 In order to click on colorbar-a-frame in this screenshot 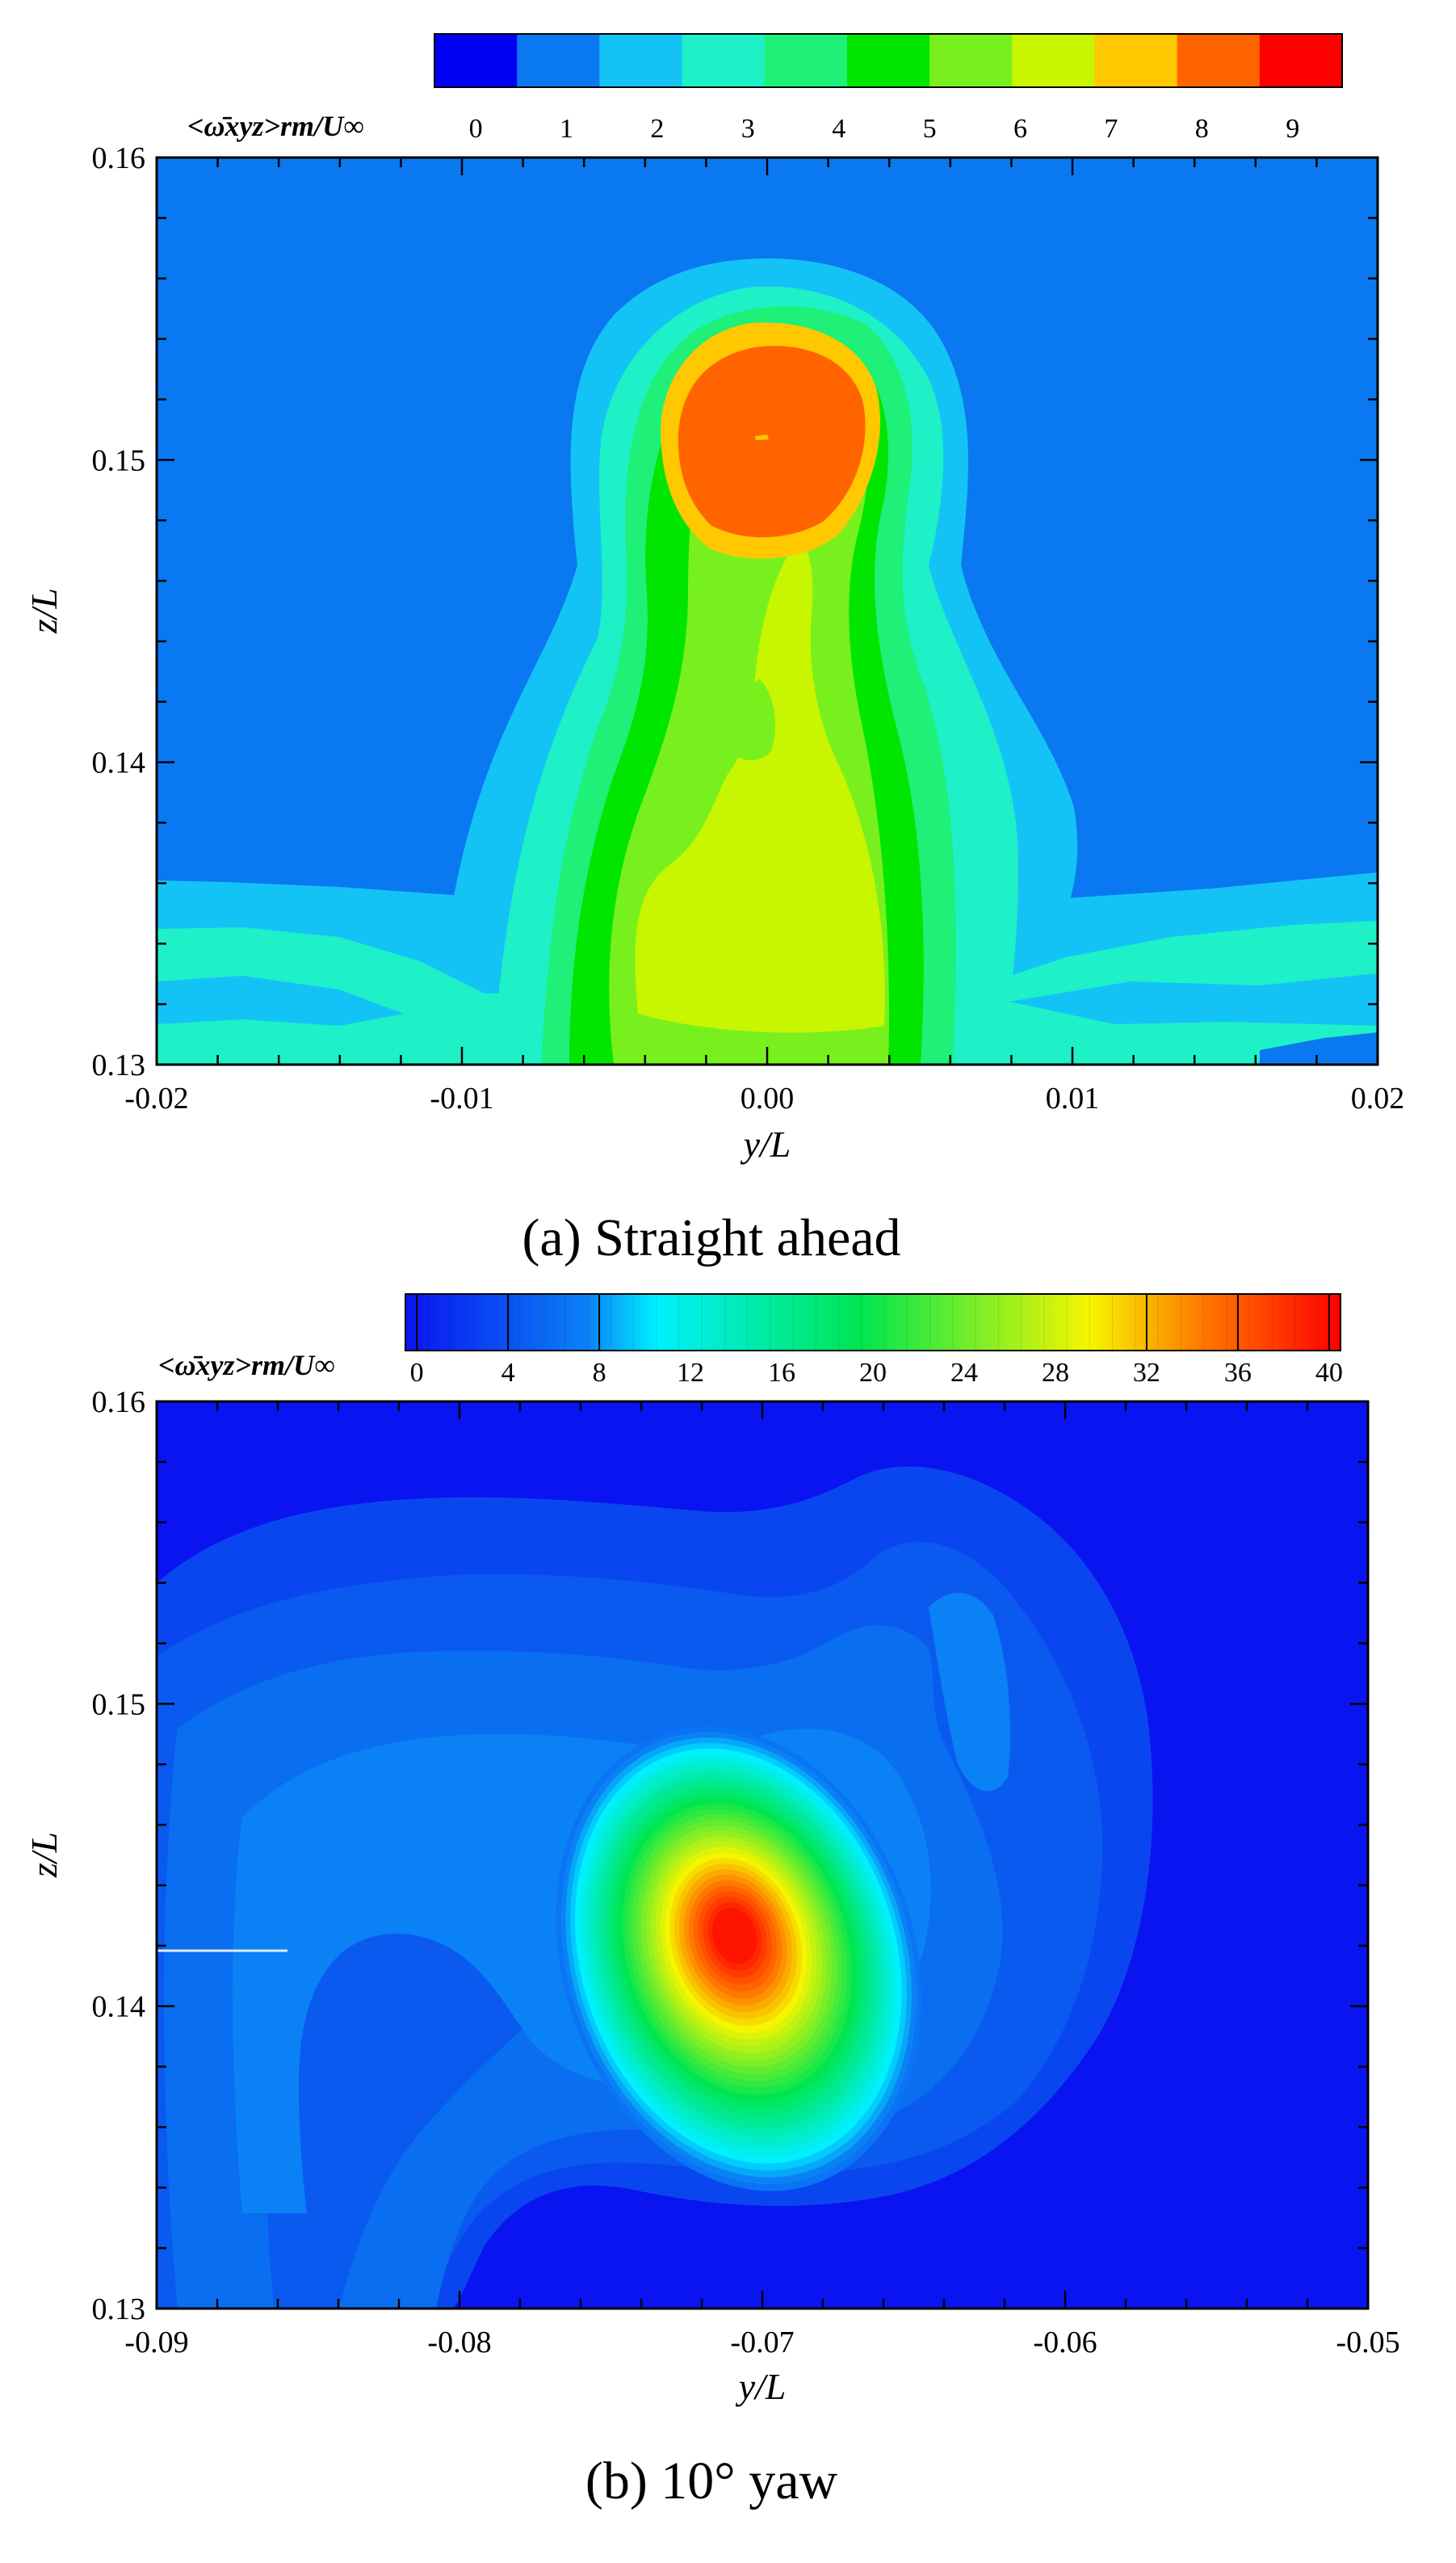, I will do `click(888, 60)`.